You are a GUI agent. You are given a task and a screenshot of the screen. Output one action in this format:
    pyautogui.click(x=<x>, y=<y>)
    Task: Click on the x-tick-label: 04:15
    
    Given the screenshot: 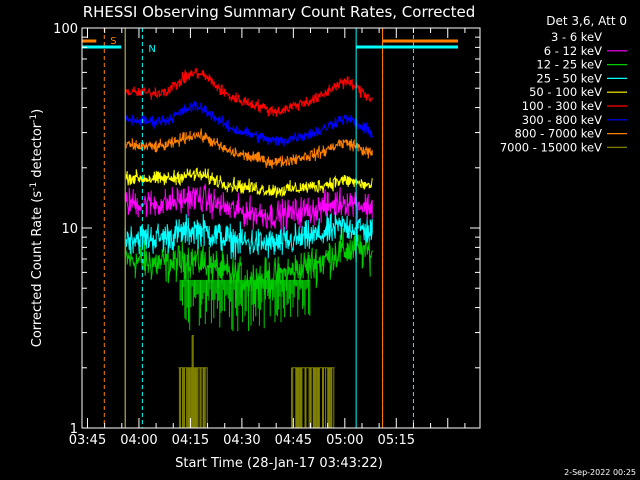 What is the action you would take?
    pyautogui.click(x=190, y=440)
    